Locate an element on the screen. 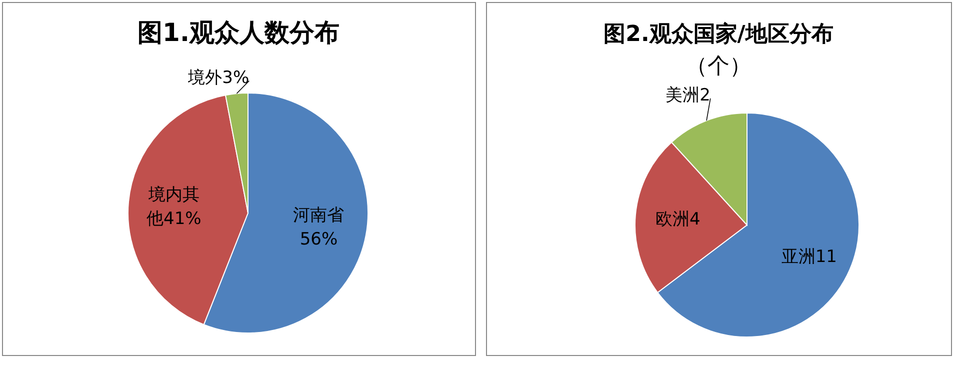 Image resolution: width=956 pixels, height=365 pixels. slice-label: 境内其他41% is located at coordinates (174, 207).